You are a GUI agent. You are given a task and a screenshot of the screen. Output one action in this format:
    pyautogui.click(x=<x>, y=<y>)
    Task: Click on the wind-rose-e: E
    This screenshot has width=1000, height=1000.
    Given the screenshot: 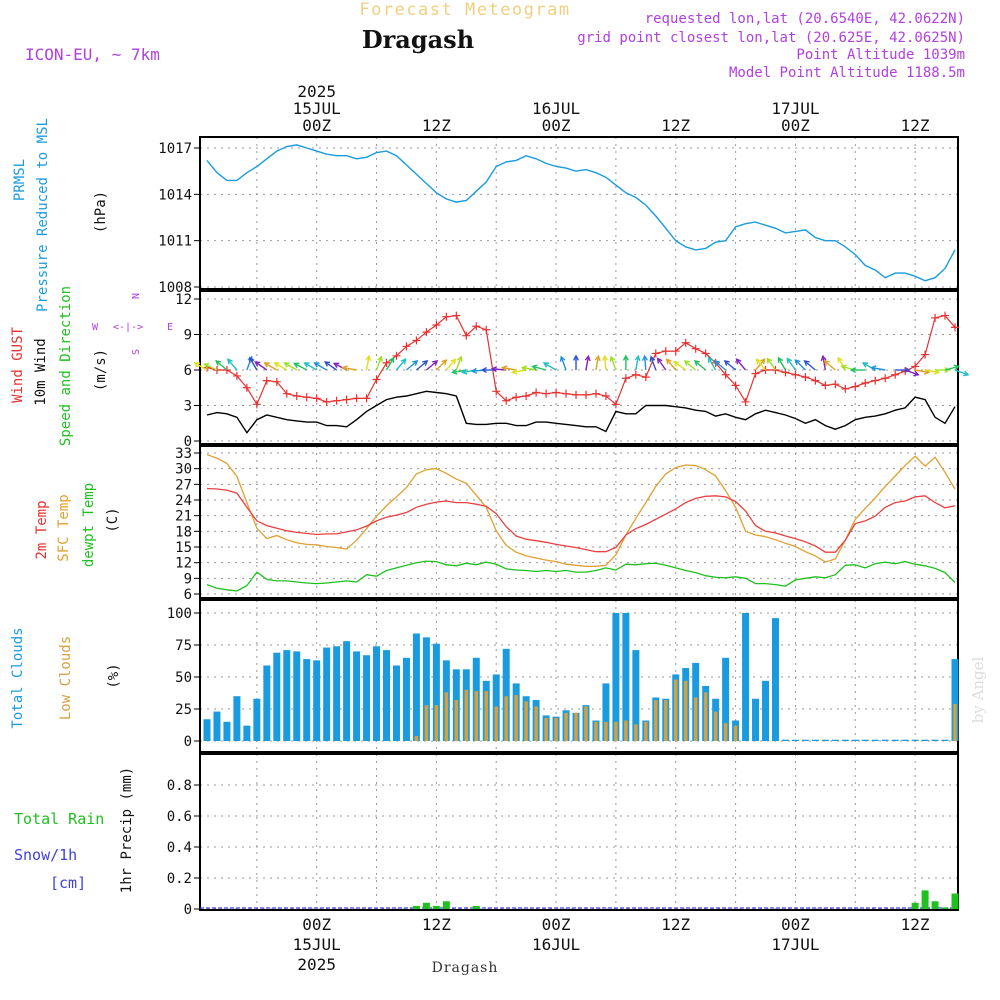 What is the action you would take?
    pyautogui.click(x=170, y=327)
    